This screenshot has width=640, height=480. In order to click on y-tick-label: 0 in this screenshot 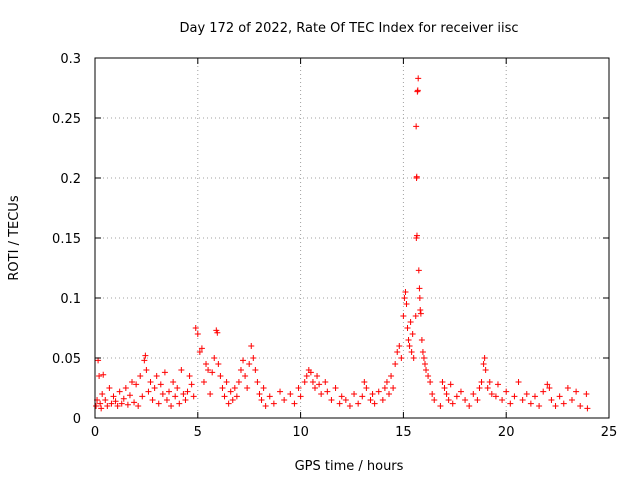, I will do `click(77, 419)`.